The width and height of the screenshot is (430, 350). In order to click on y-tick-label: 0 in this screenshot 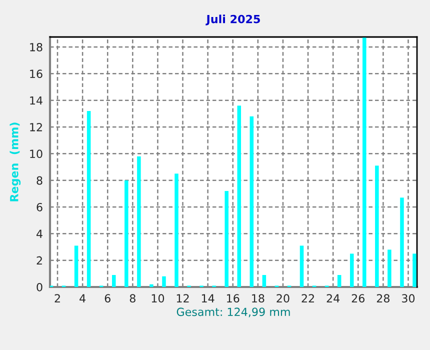, I will do `click(39, 287)`.